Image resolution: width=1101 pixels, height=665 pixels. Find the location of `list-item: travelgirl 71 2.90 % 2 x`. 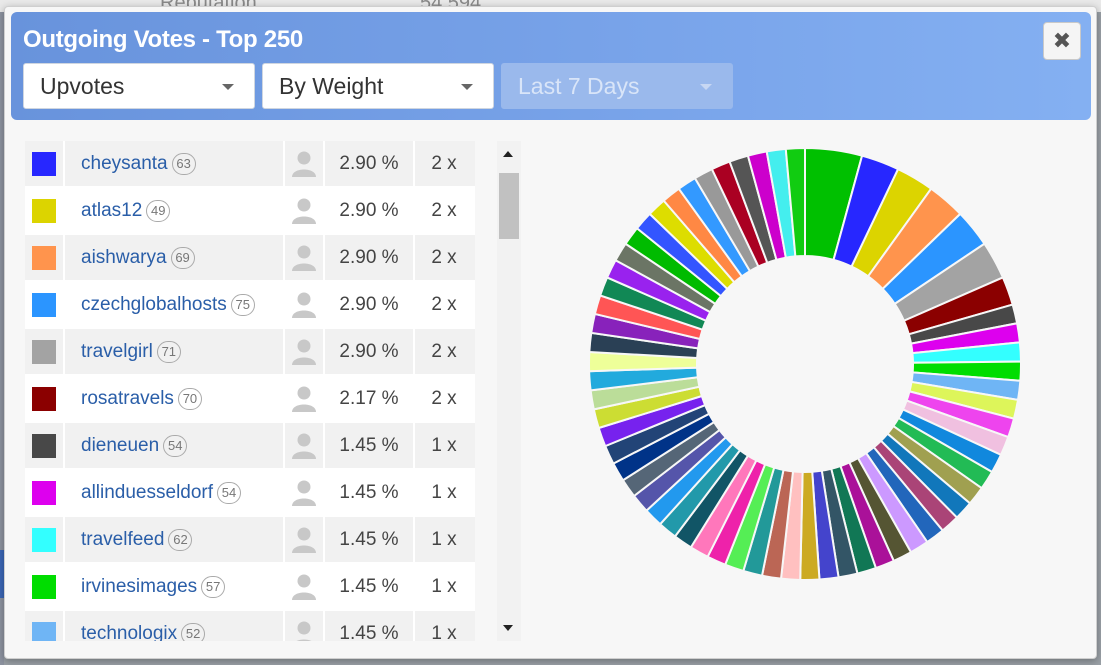

list-item: travelgirl 71 2.90 % 2 x is located at coordinates (250, 351).